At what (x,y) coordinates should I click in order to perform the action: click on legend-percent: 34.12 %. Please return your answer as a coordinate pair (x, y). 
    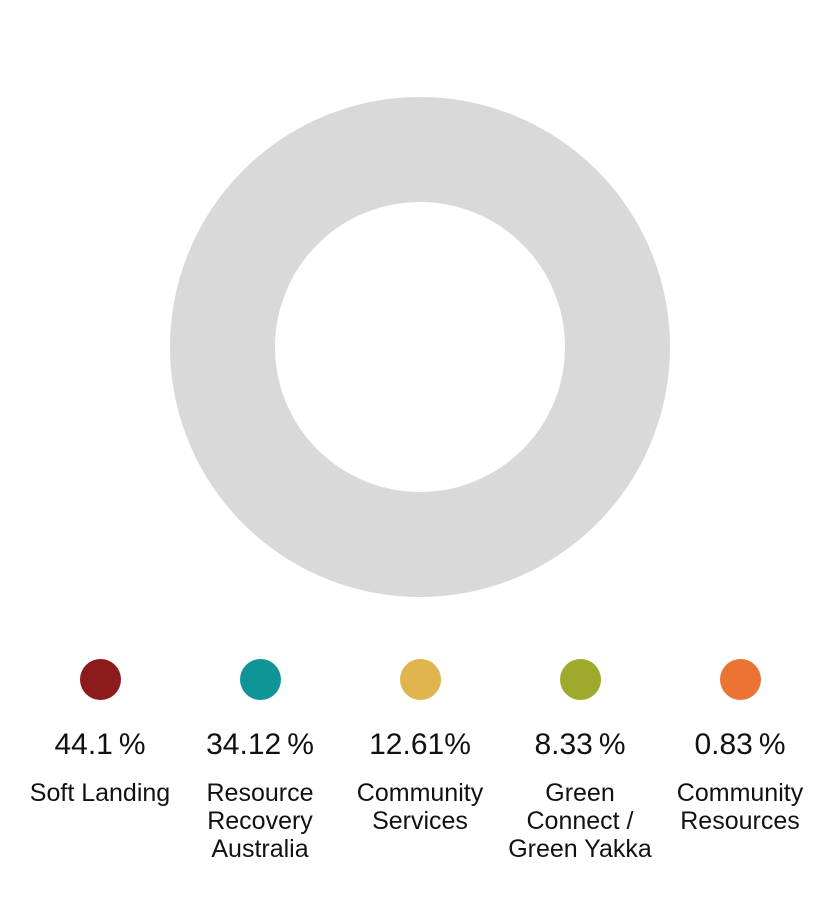
    Looking at the image, I should click on (260, 744).